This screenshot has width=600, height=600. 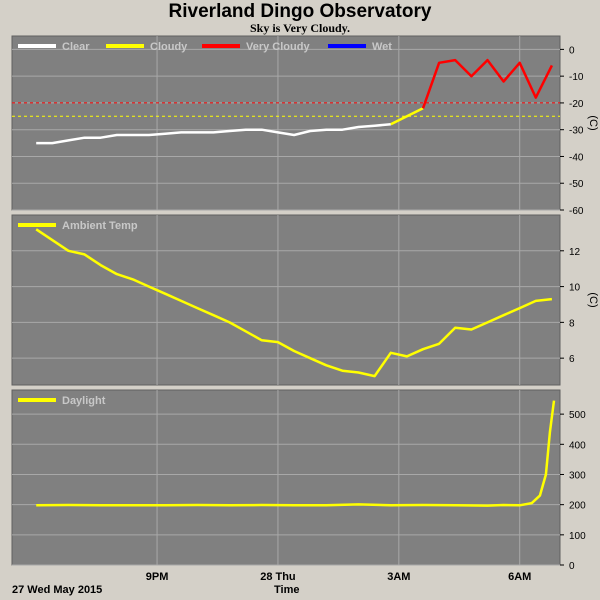 I want to click on ytick-label-sky-6: -60, so click(x=576, y=211).